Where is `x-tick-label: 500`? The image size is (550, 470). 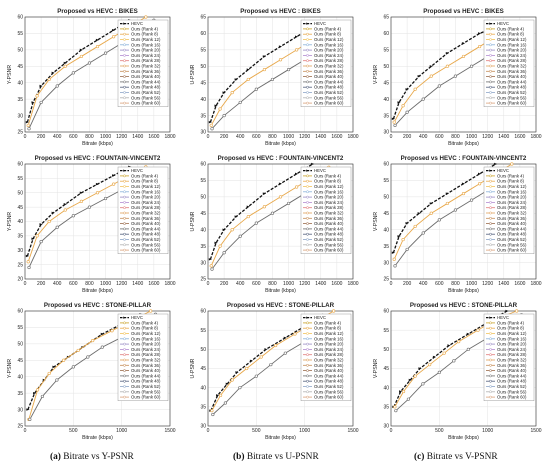
x-tick-label: 500 is located at coordinates (256, 431).